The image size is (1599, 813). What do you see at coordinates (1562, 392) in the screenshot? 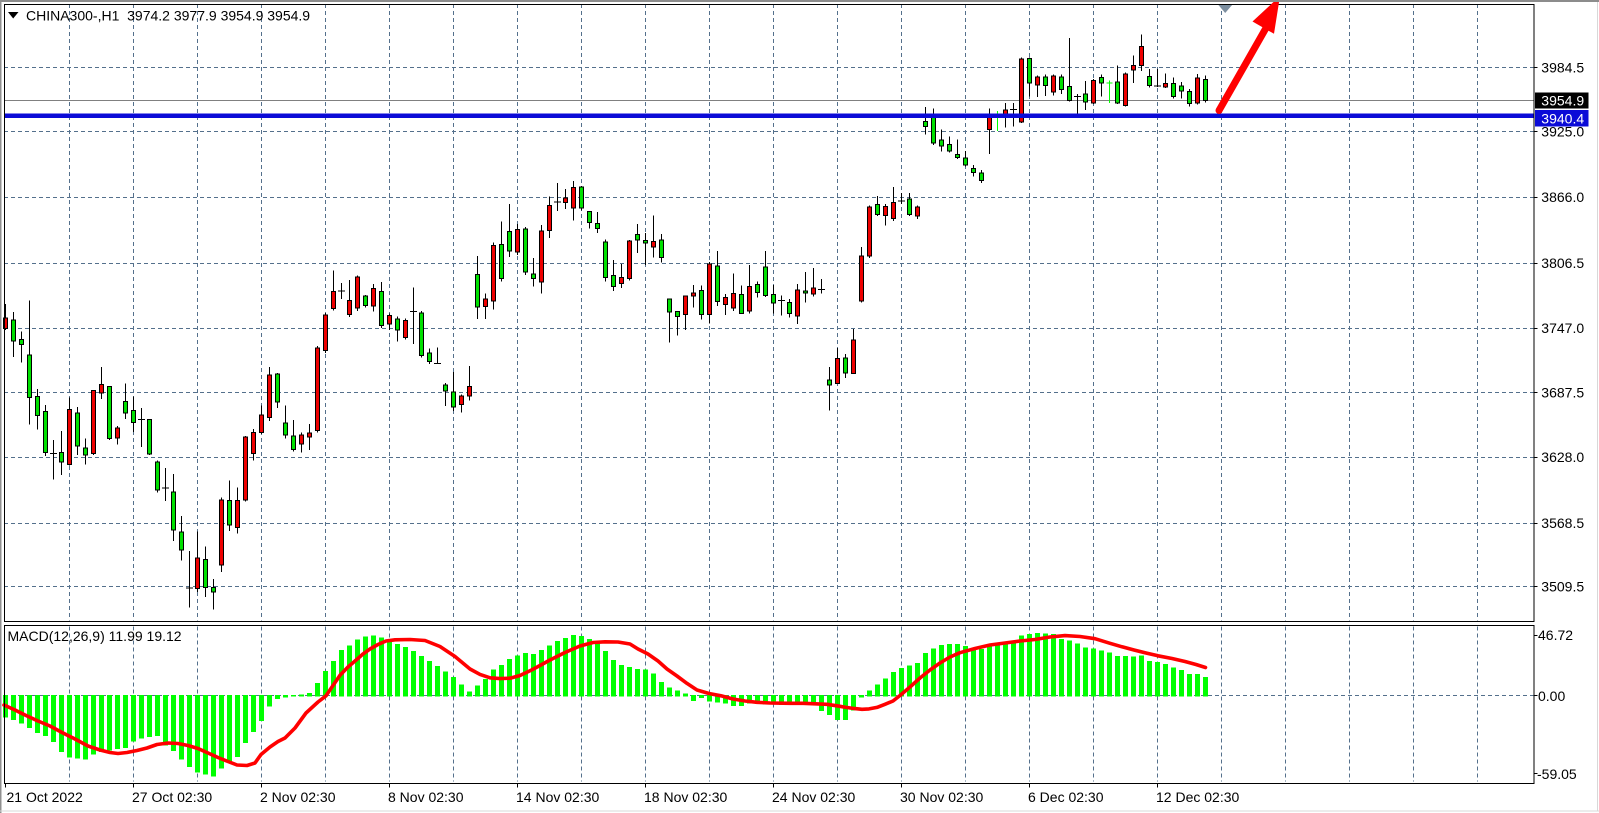
I see `svg-text: 3687.5` at bounding box center [1562, 392].